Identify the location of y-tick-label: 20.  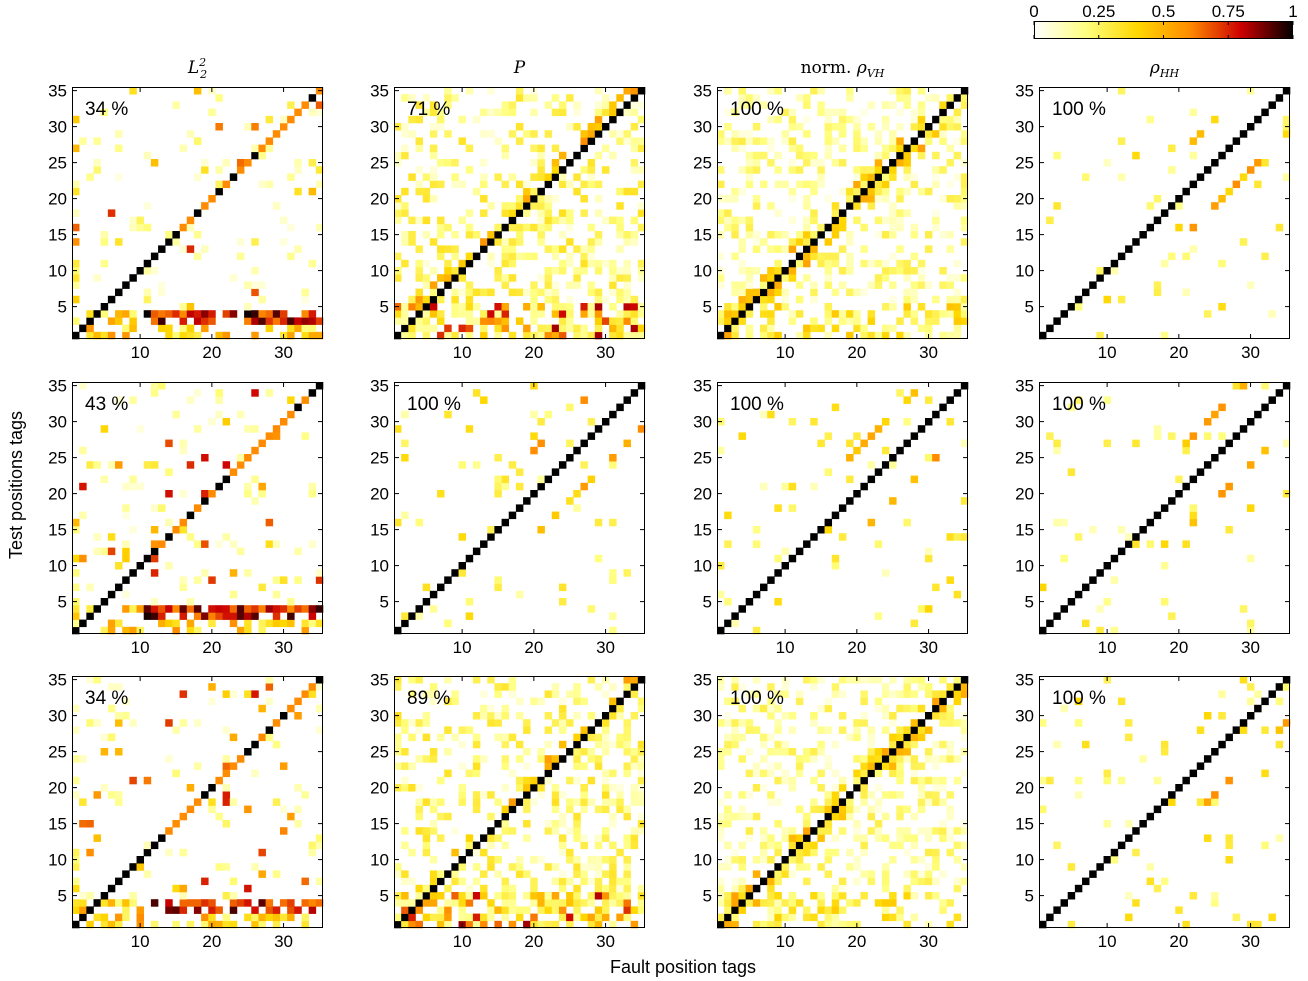
(57, 494).